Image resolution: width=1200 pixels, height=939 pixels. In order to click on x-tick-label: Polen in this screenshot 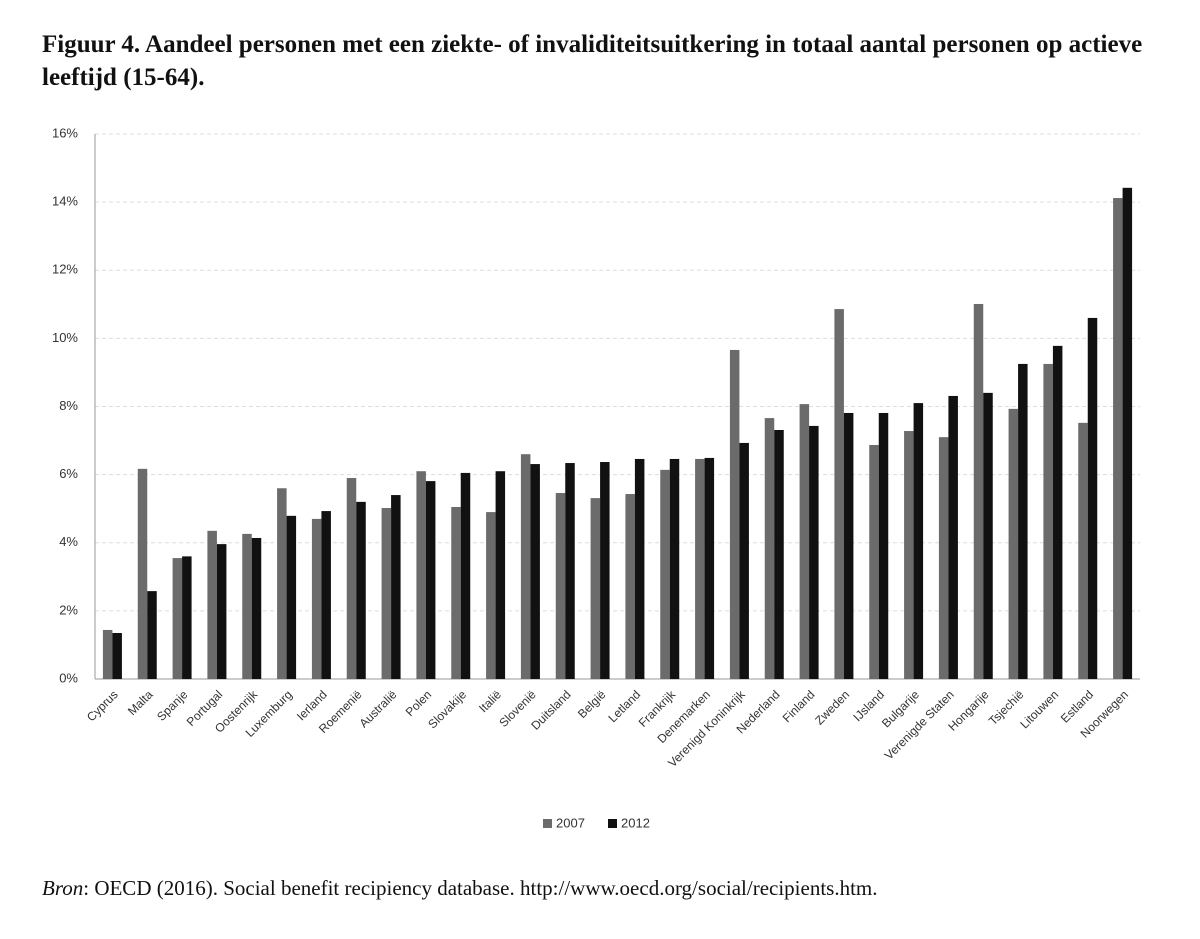, I will do `click(419, 703)`.